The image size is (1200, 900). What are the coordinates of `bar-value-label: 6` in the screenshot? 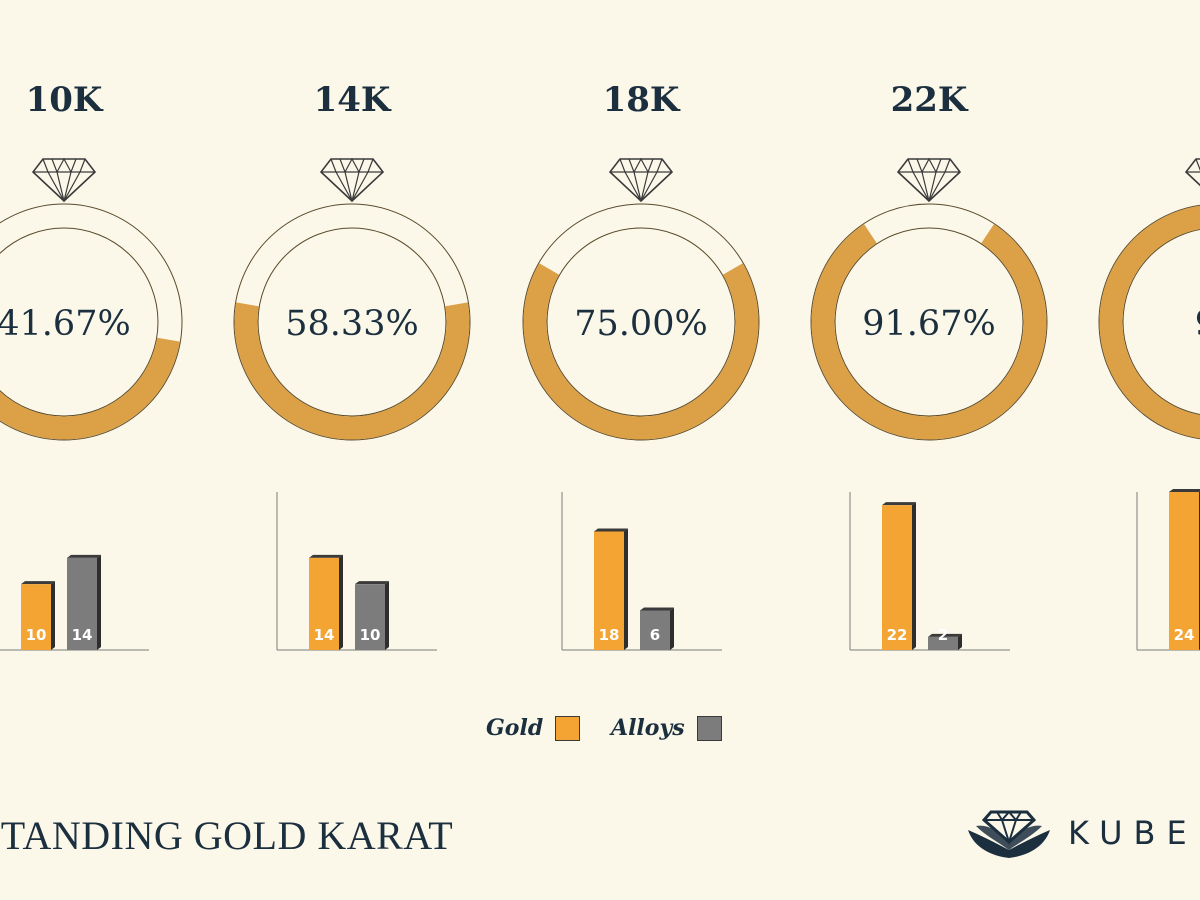 It's located at (655, 635).